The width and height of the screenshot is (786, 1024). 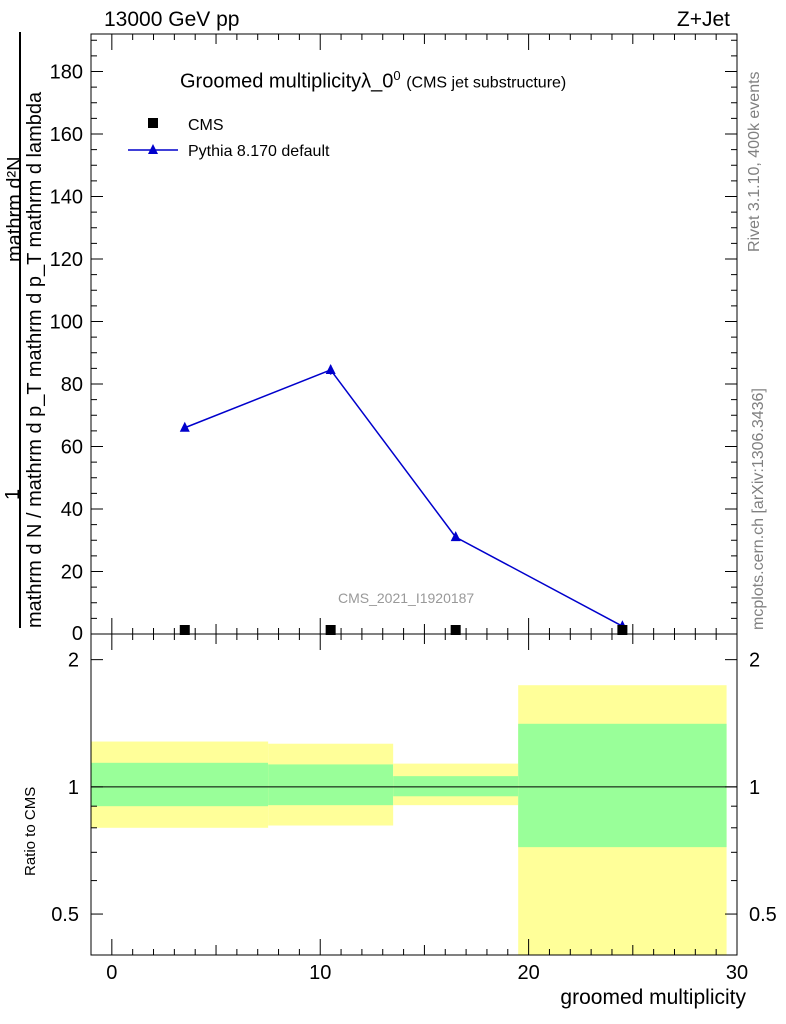 What do you see at coordinates (72, 573) in the screenshot?
I see `y-tick-label: 20` at bounding box center [72, 573].